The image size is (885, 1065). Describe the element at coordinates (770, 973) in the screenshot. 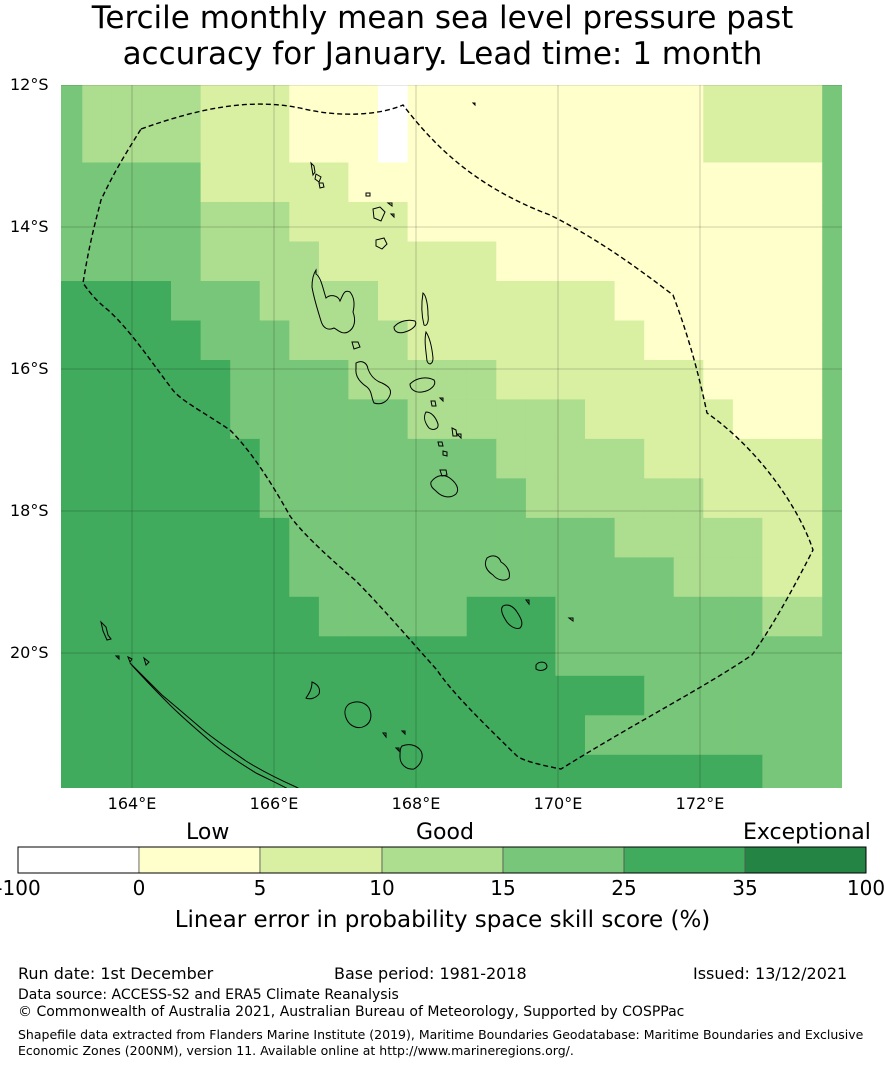

I see `issued-date: Issued: 13/12/2021` at that location.